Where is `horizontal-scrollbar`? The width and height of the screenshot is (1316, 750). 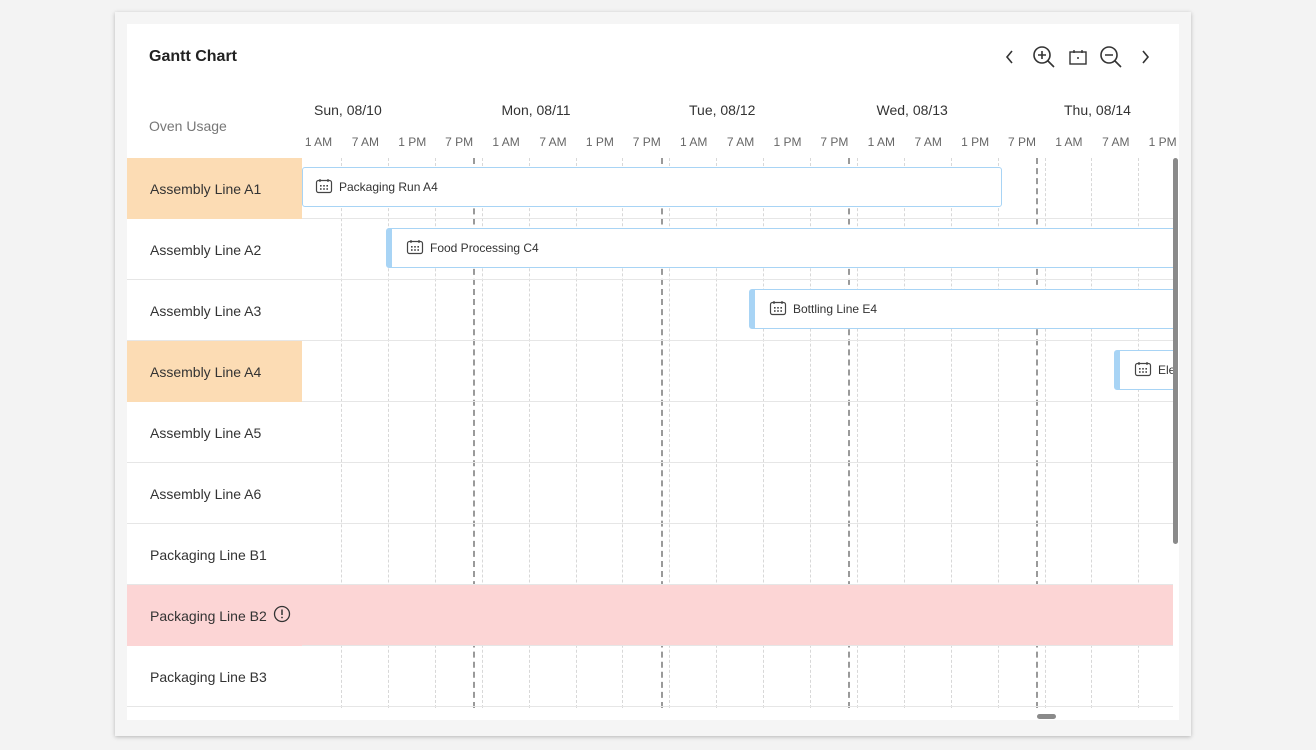 horizontal-scrollbar is located at coordinates (1046, 716).